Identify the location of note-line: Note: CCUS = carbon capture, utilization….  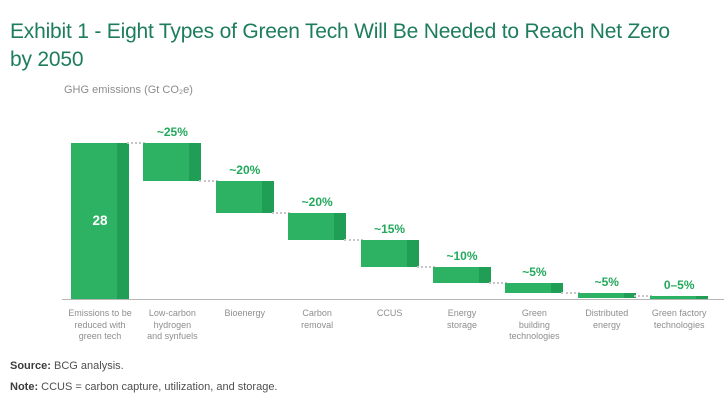
(144, 387).